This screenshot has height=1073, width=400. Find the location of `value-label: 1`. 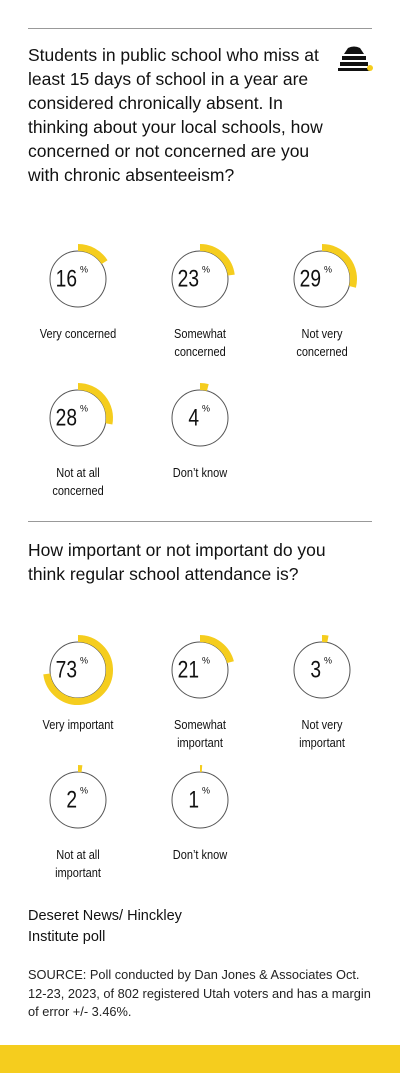

value-label: 1 is located at coordinates (193, 799).